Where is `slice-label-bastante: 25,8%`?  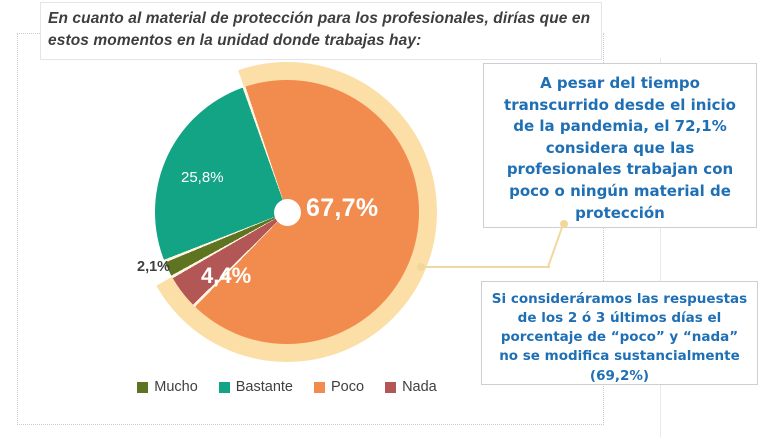 slice-label-bastante: 25,8% is located at coordinates (202, 177).